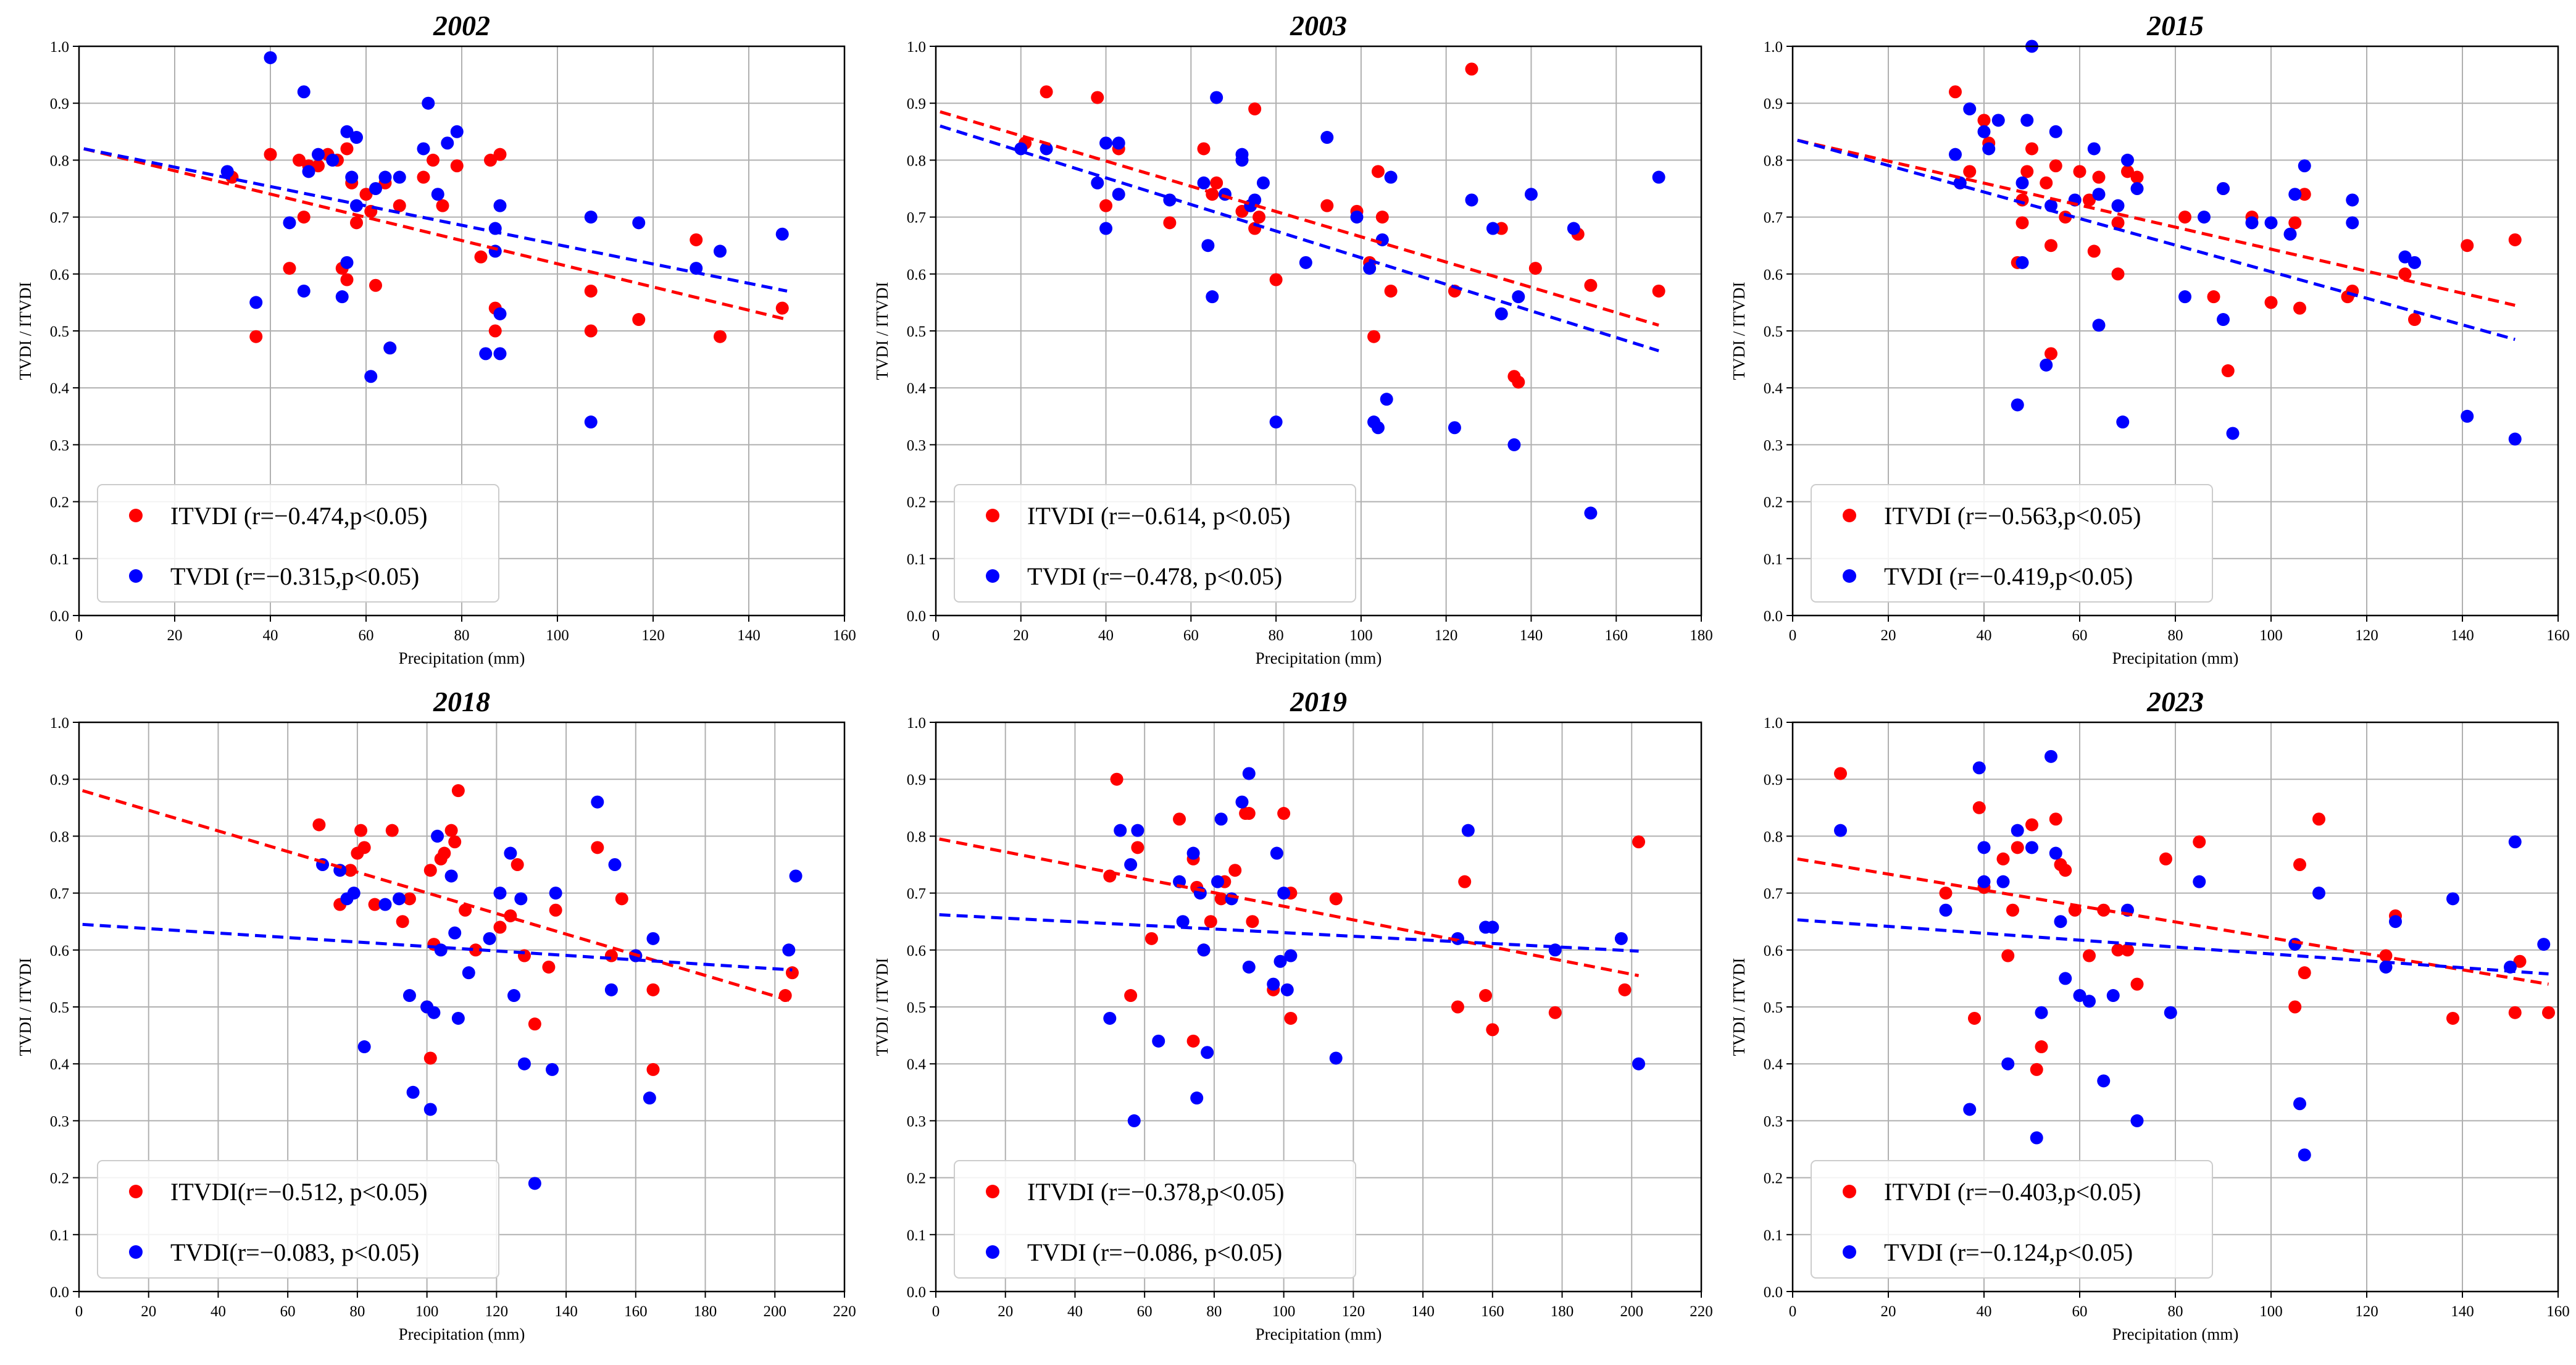 The height and width of the screenshot is (1365, 2576). What do you see at coordinates (461, 25) in the screenshot?
I see `chart-title: 2002` at bounding box center [461, 25].